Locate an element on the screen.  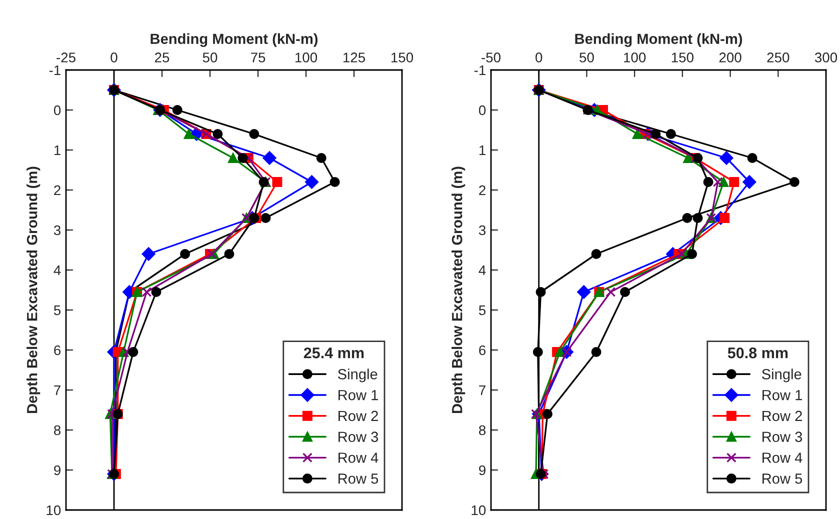
x-tick-label: 25 is located at coordinates (162, 57).